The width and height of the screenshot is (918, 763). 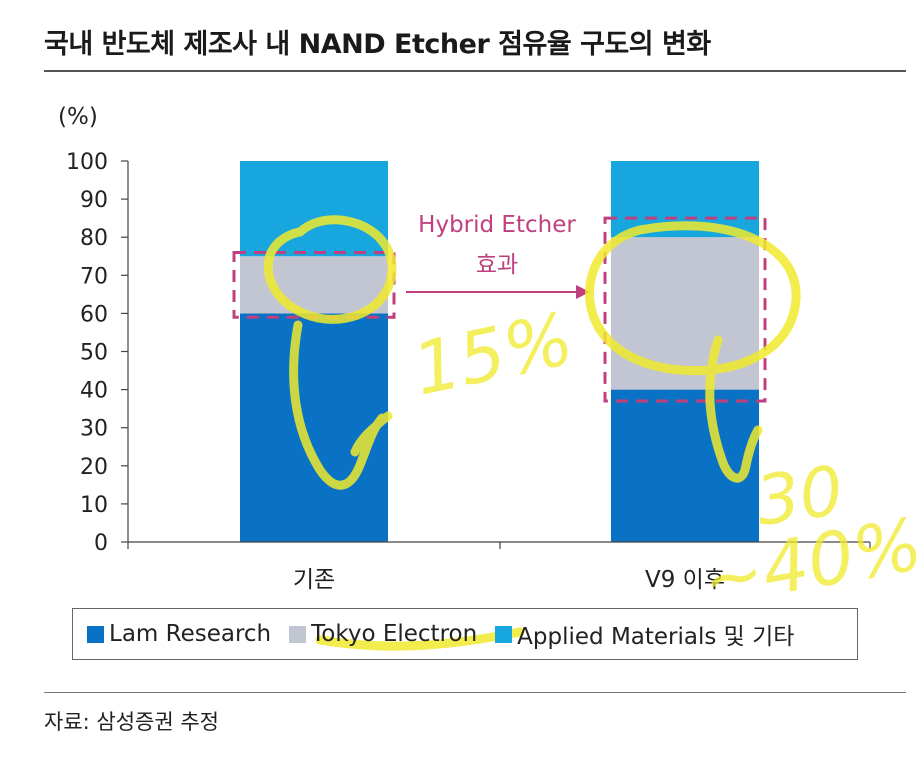 I want to click on y-tick-label: 30, so click(x=94, y=429).